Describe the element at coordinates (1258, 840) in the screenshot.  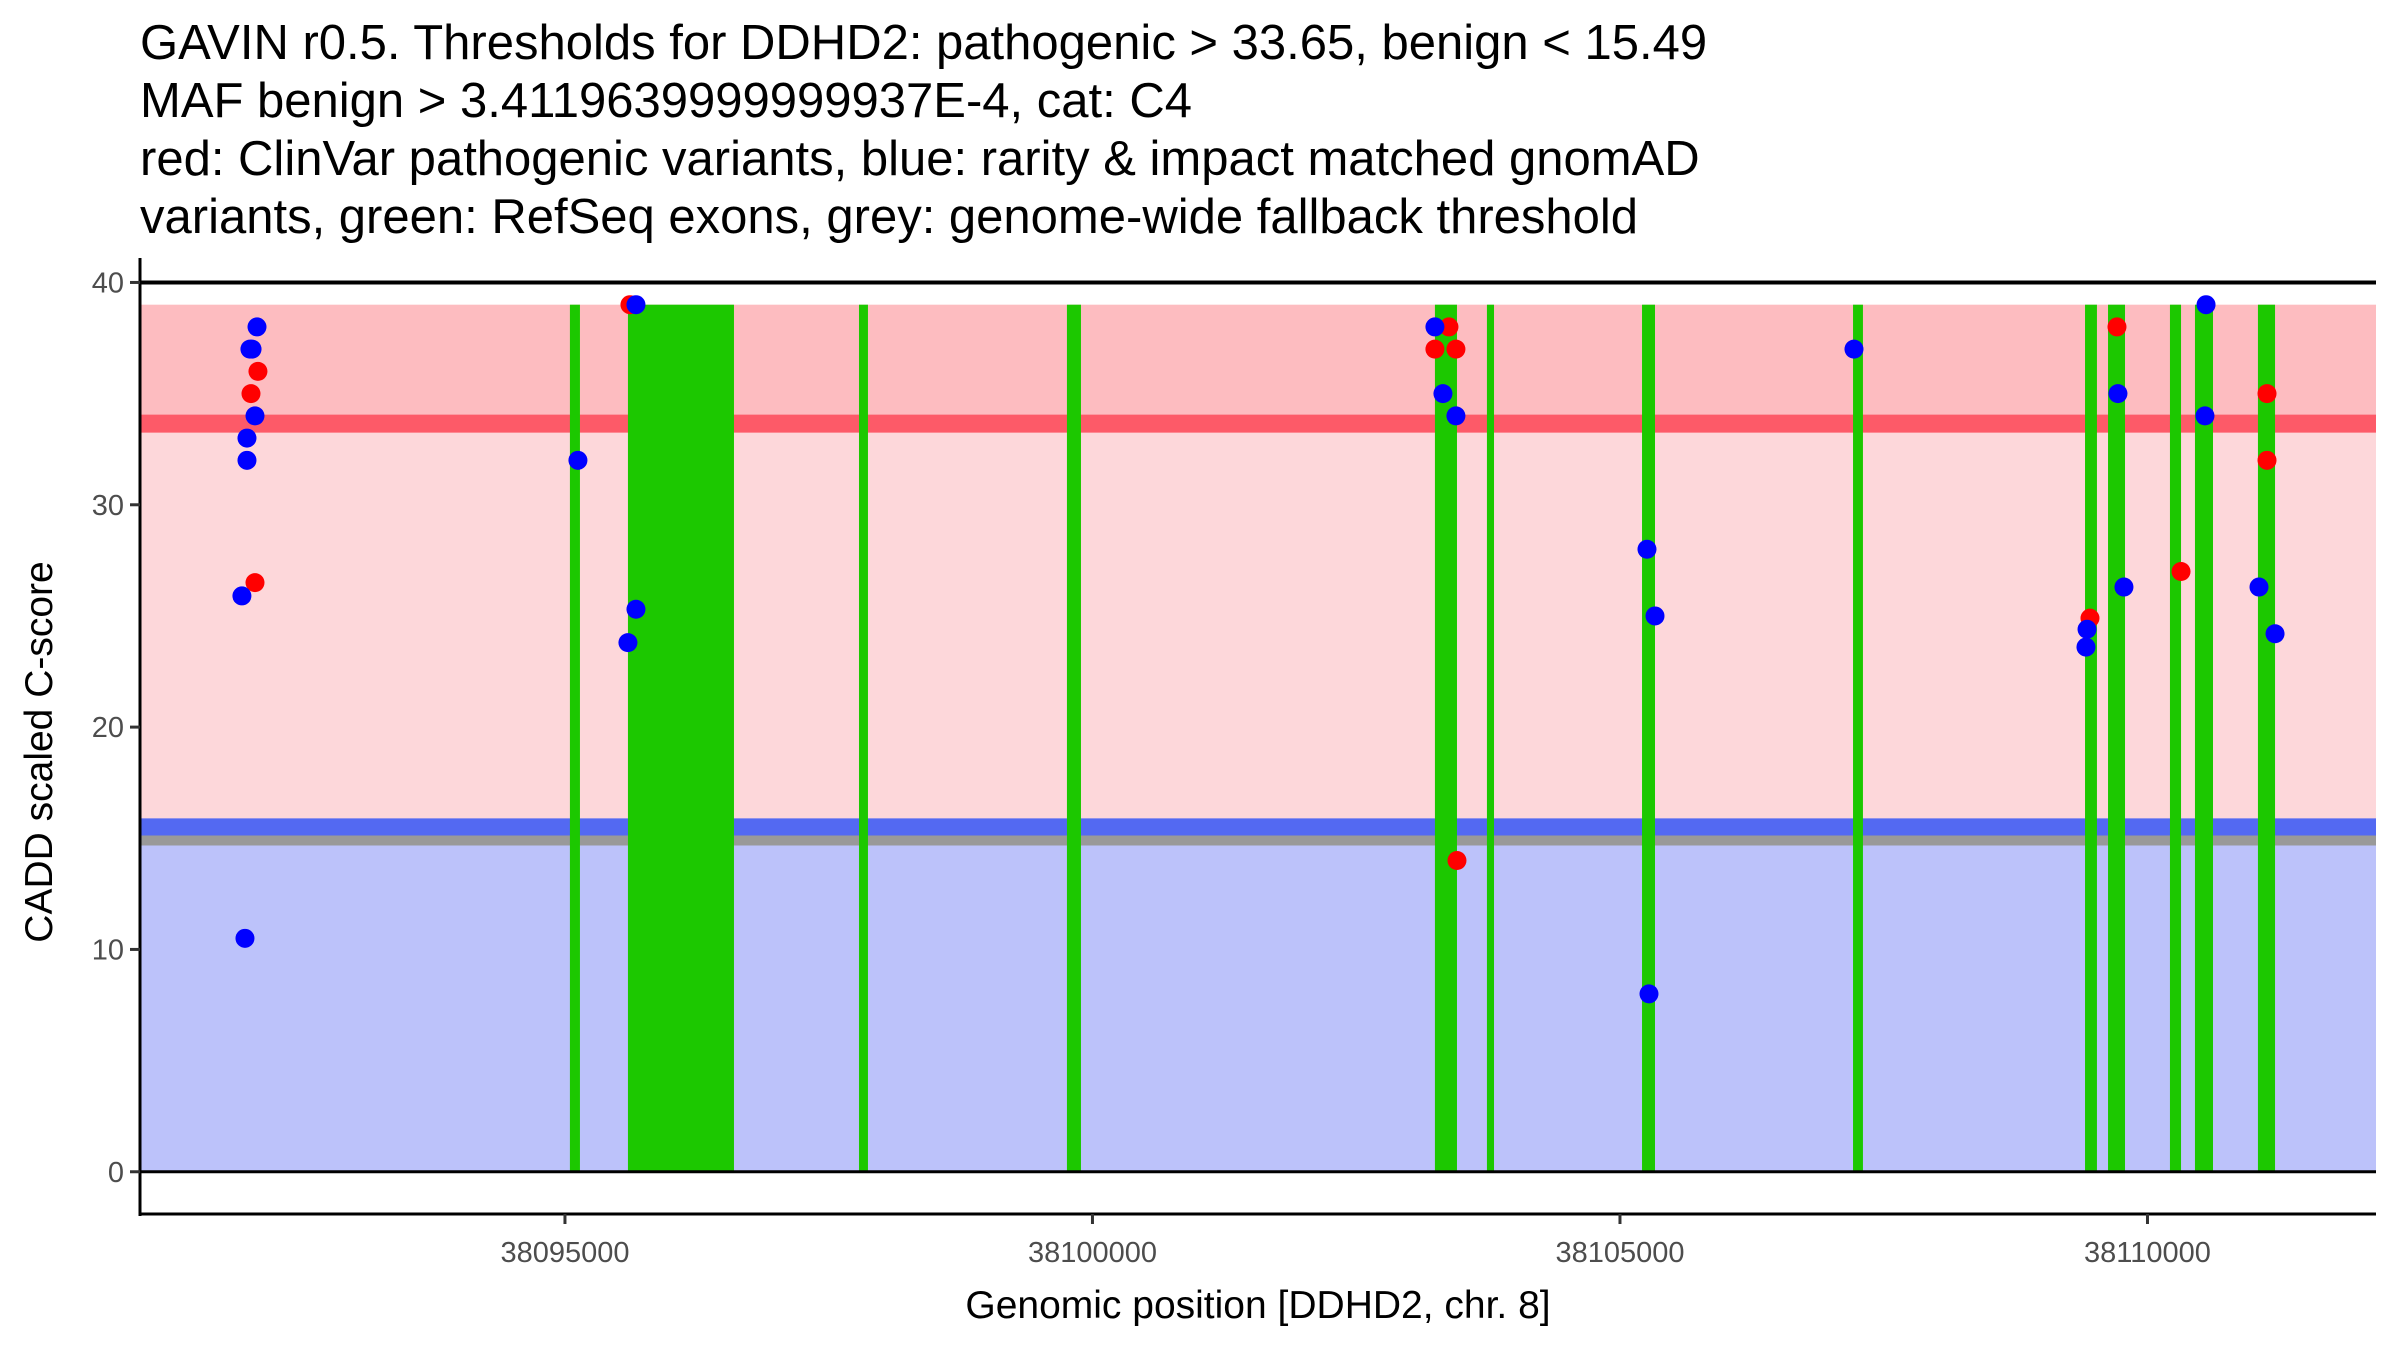
I see `fallback-threshold-line` at that location.